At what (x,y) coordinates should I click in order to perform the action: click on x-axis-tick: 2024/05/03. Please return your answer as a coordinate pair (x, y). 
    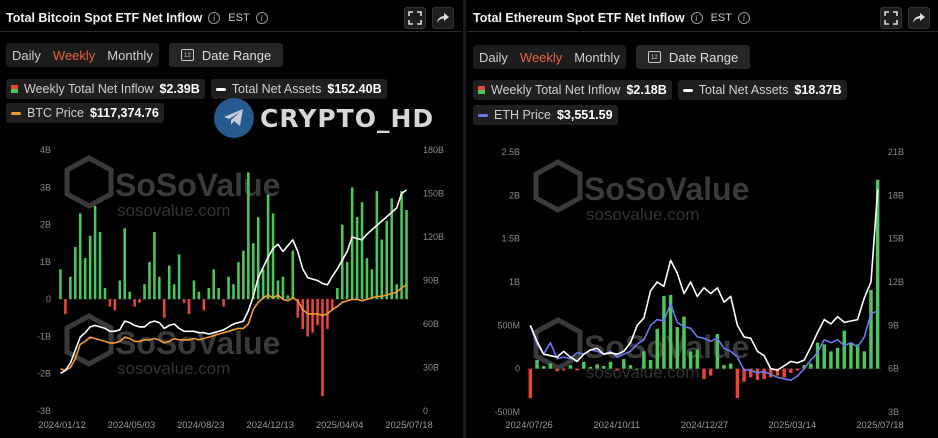
    Looking at the image, I should click on (132, 425).